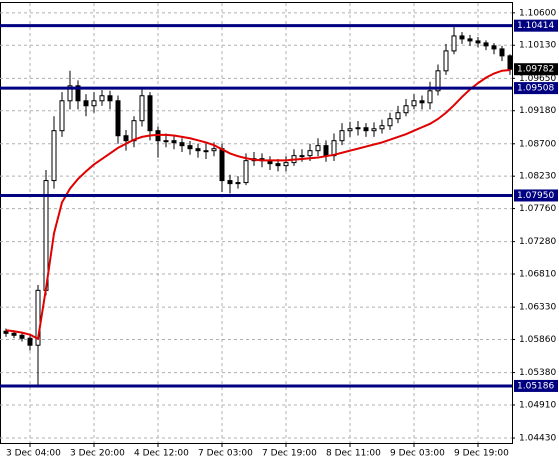 This screenshot has height=461, width=559. I want to click on level-label: 1.07950, so click(535, 196).